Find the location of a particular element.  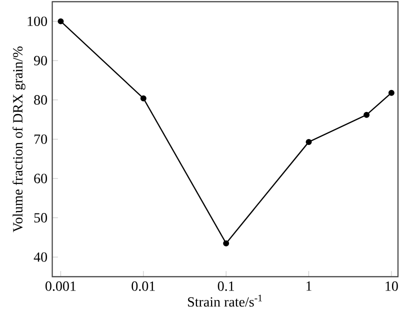

x-tick-label: 1 is located at coordinates (309, 286).